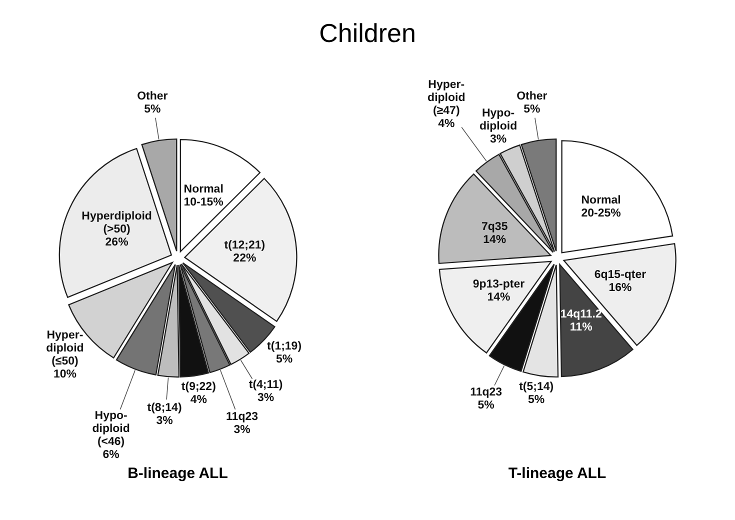 Image resolution: width=735 pixels, height=520 pixels. What do you see at coordinates (498, 119) in the screenshot?
I see `slice-label: Hypo- diploid` at bounding box center [498, 119].